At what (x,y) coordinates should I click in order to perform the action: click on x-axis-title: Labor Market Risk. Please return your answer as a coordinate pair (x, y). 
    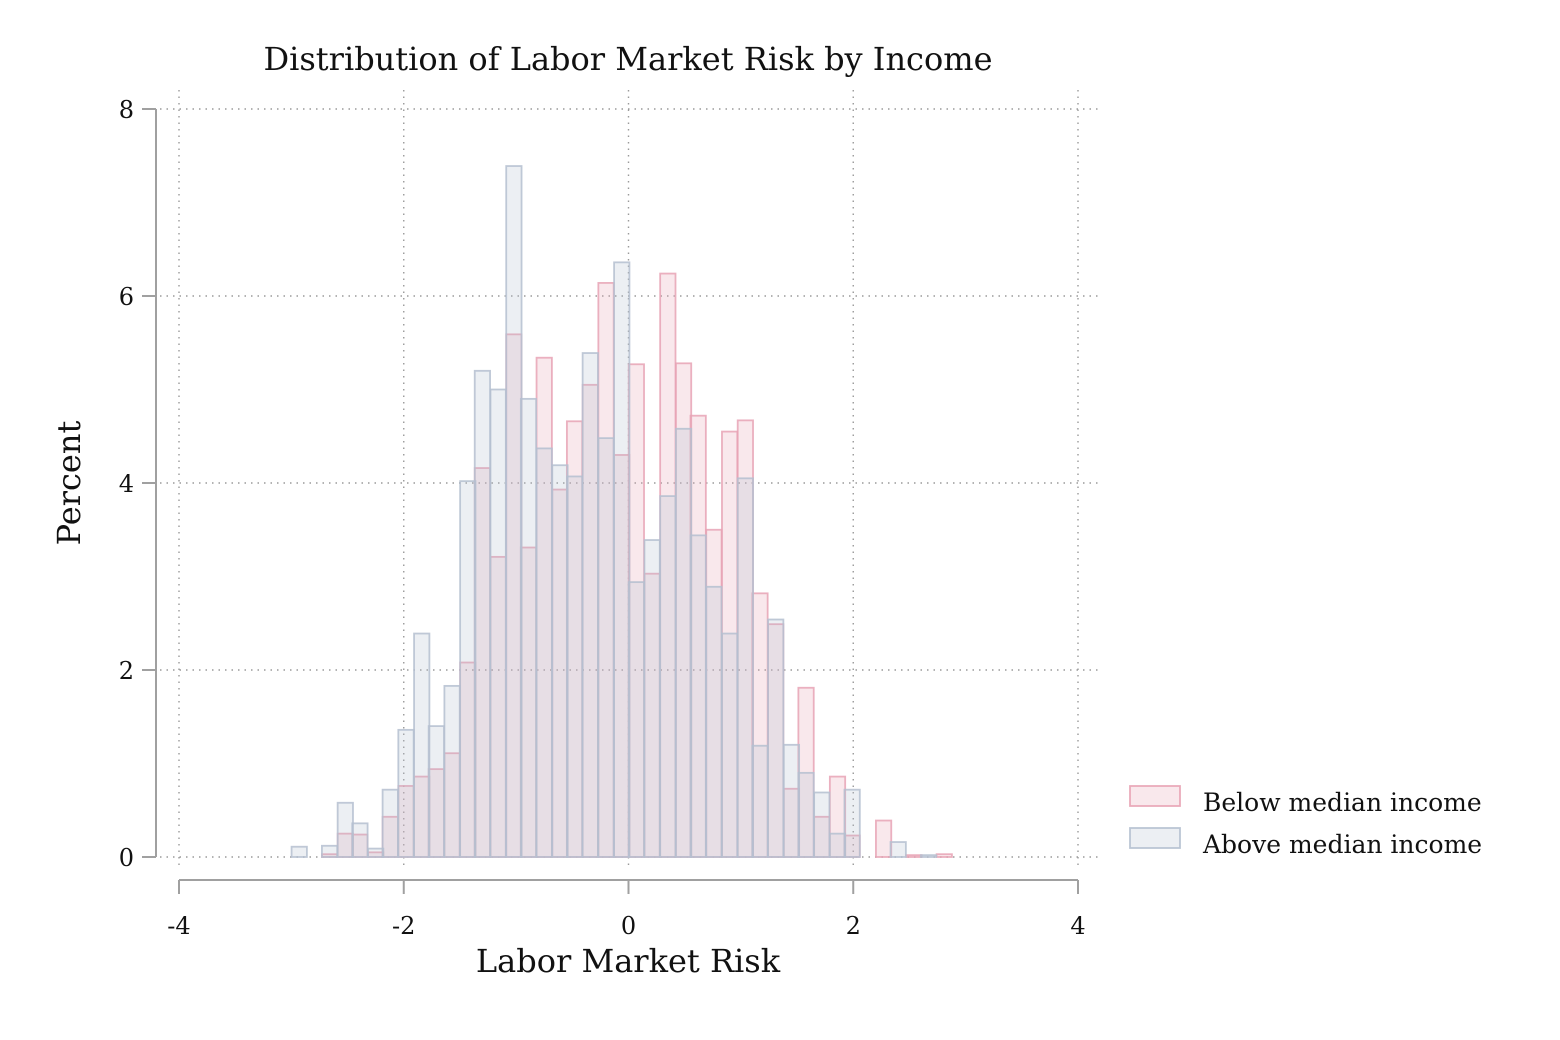
    Looking at the image, I should click on (628, 961).